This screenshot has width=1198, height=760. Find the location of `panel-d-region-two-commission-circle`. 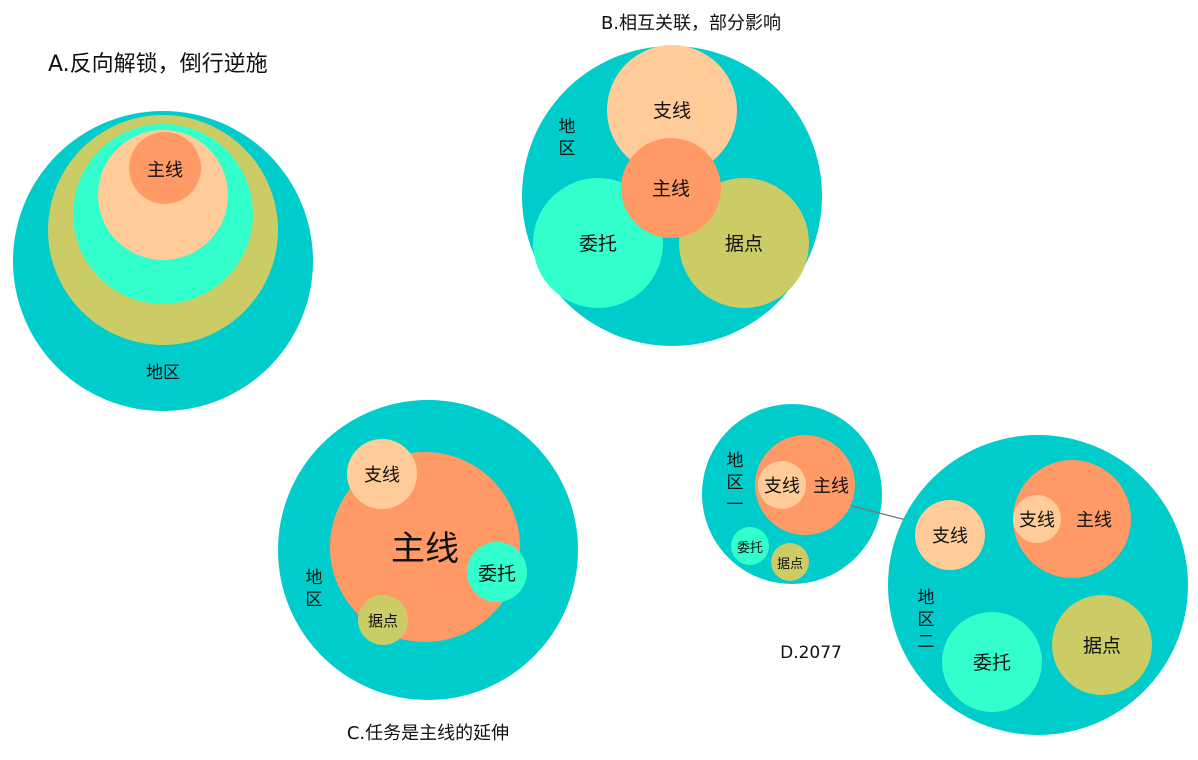

panel-d-region-two-commission-circle is located at coordinates (992, 662).